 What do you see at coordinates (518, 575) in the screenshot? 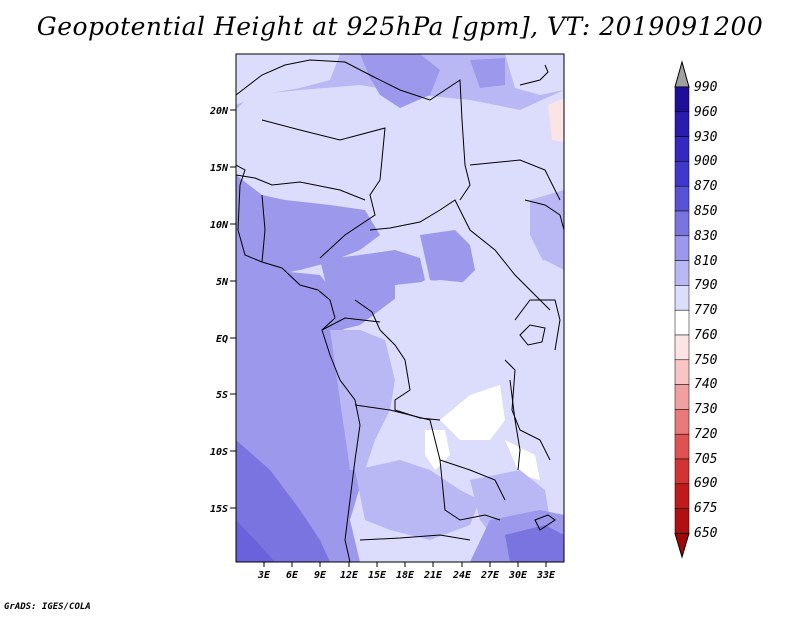
I see `lon-label: 30E` at bounding box center [518, 575].